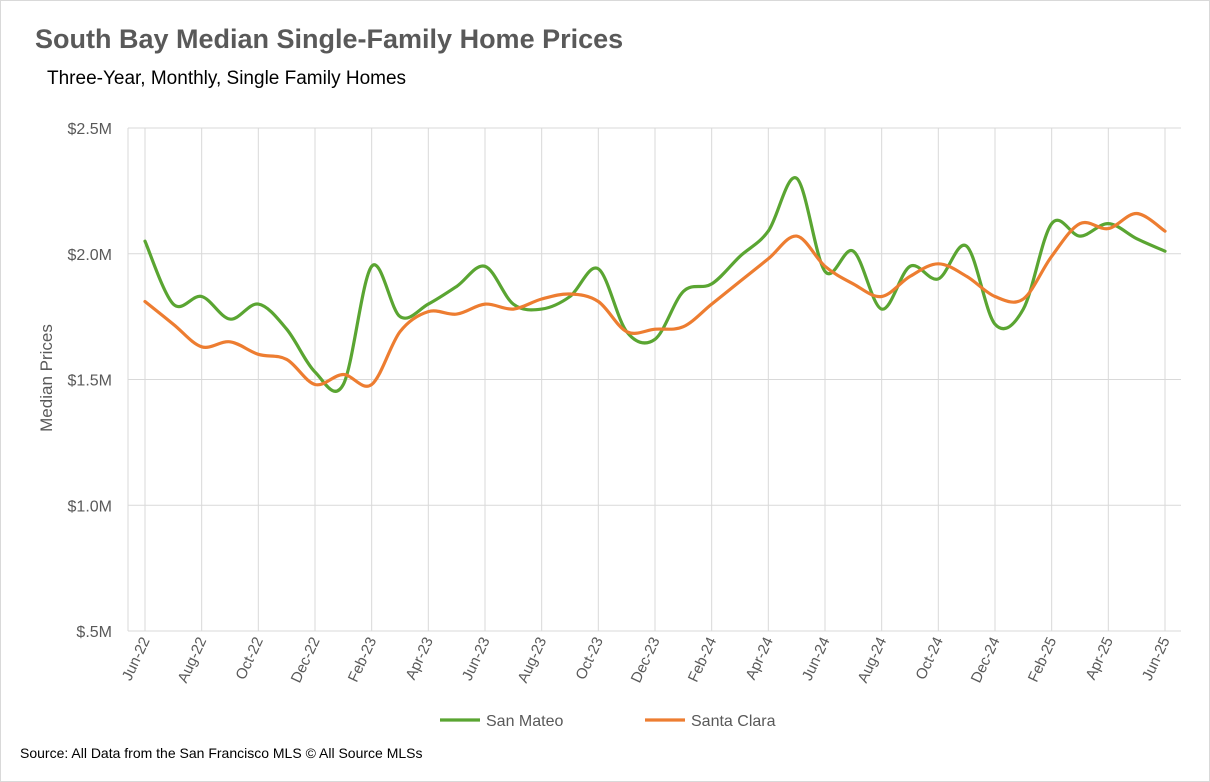 Image resolution: width=1210 pixels, height=782 pixels. I want to click on x-tick-label: Dec-22, so click(306, 660).